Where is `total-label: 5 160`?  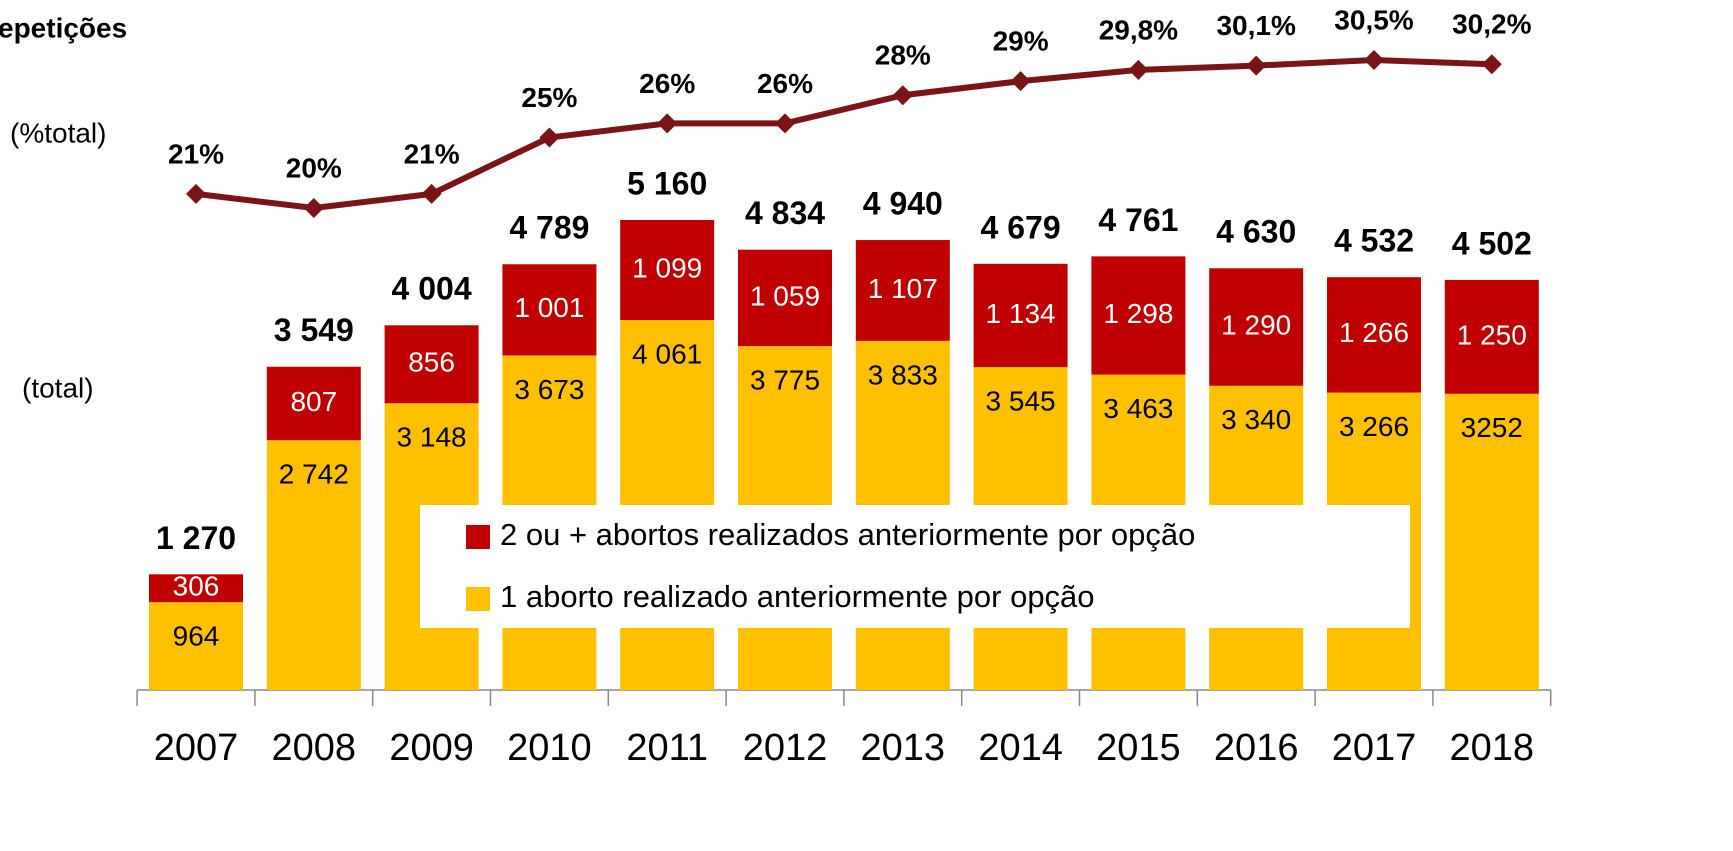
total-label: 5 160 is located at coordinates (667, 183).